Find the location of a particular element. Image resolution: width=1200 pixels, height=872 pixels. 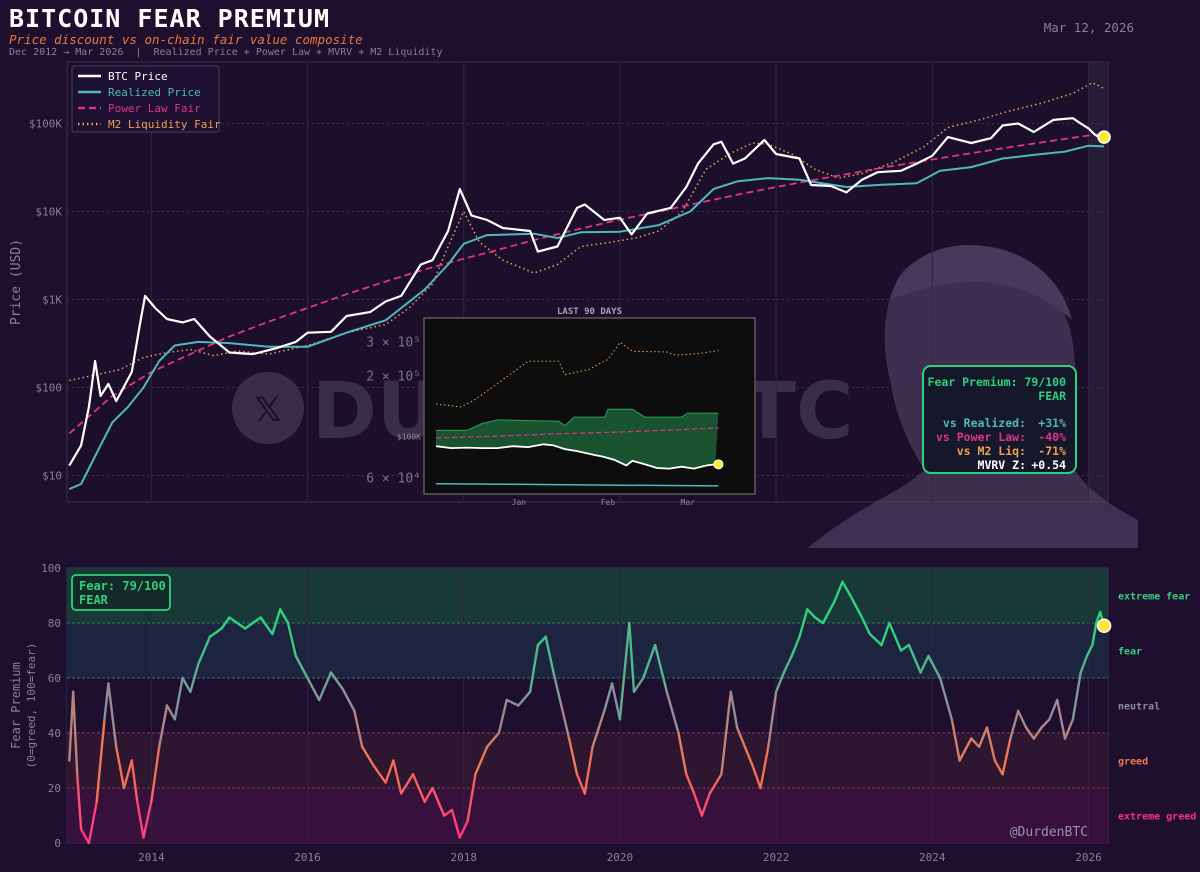

fear-ytick-label: 100 is located at coordinates (51, 568).